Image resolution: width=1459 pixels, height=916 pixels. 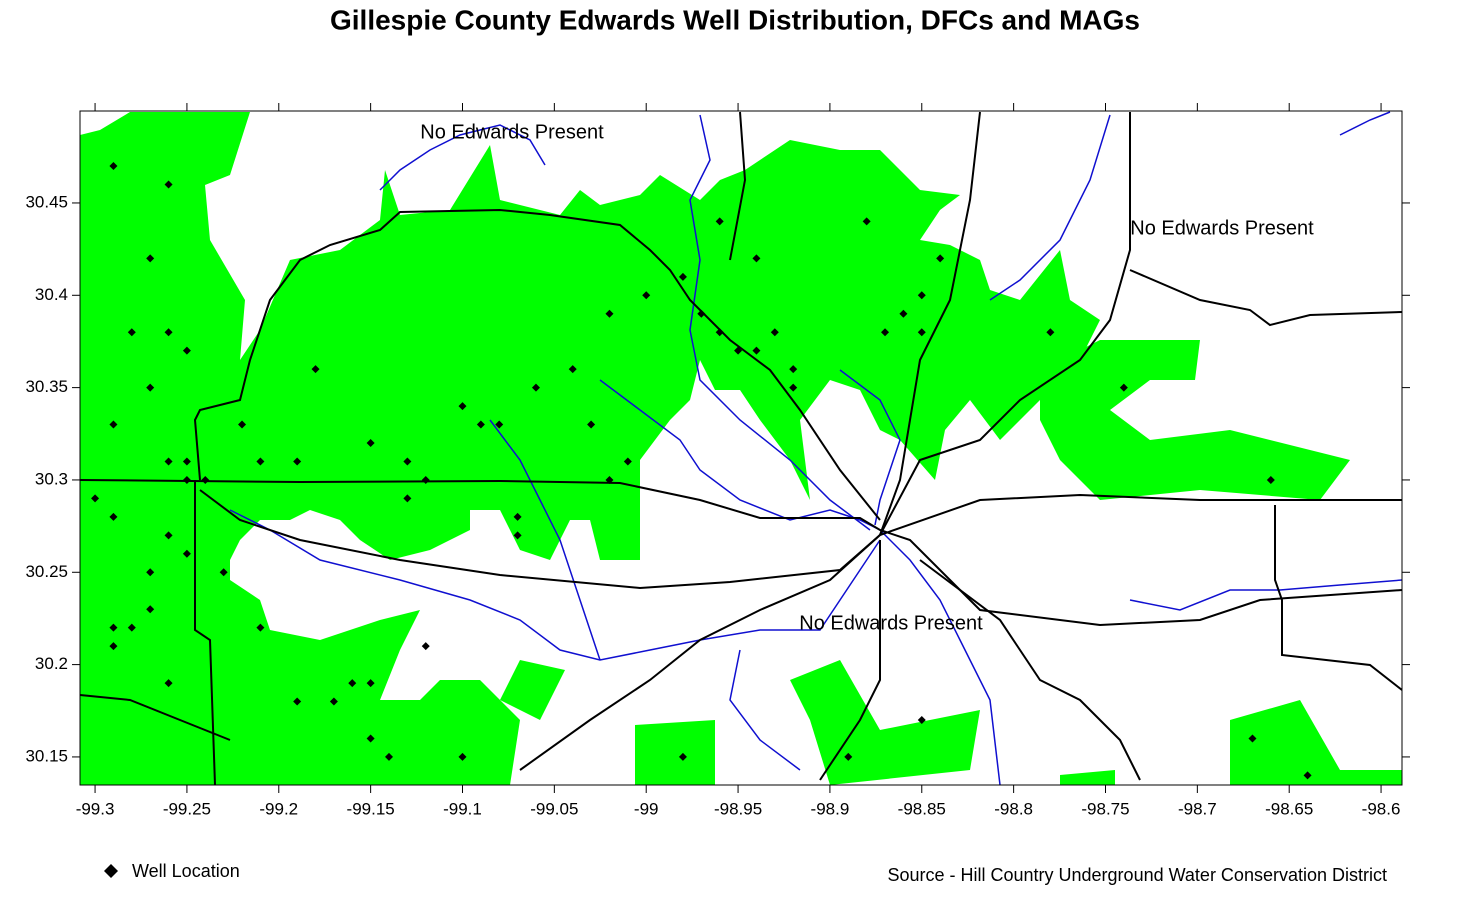 What do you see at coordinates (278, 808) in the screenshot?
I see `x-tick-label: -99.2` at bounding box center [278, 808].